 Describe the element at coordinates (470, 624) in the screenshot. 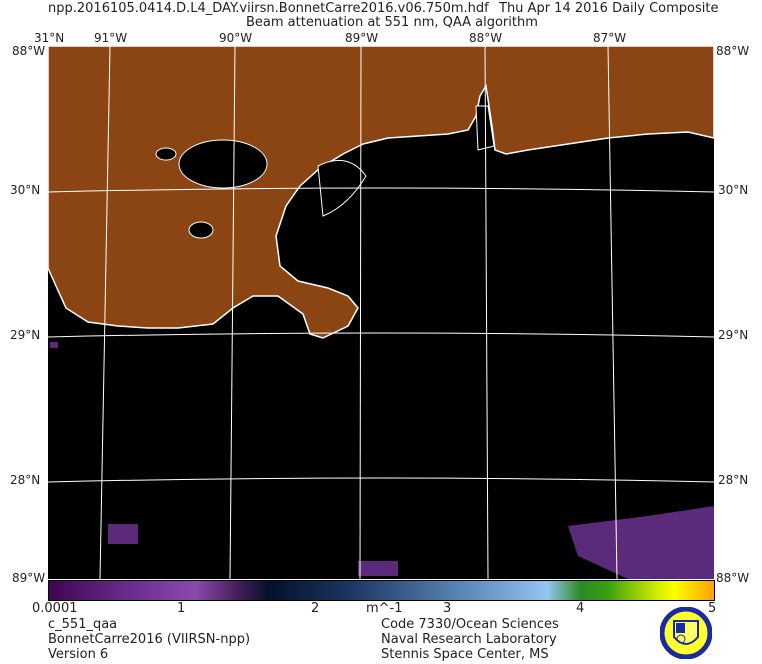

I see `org-code: Code 7330/Ocean Sciences` at that location.